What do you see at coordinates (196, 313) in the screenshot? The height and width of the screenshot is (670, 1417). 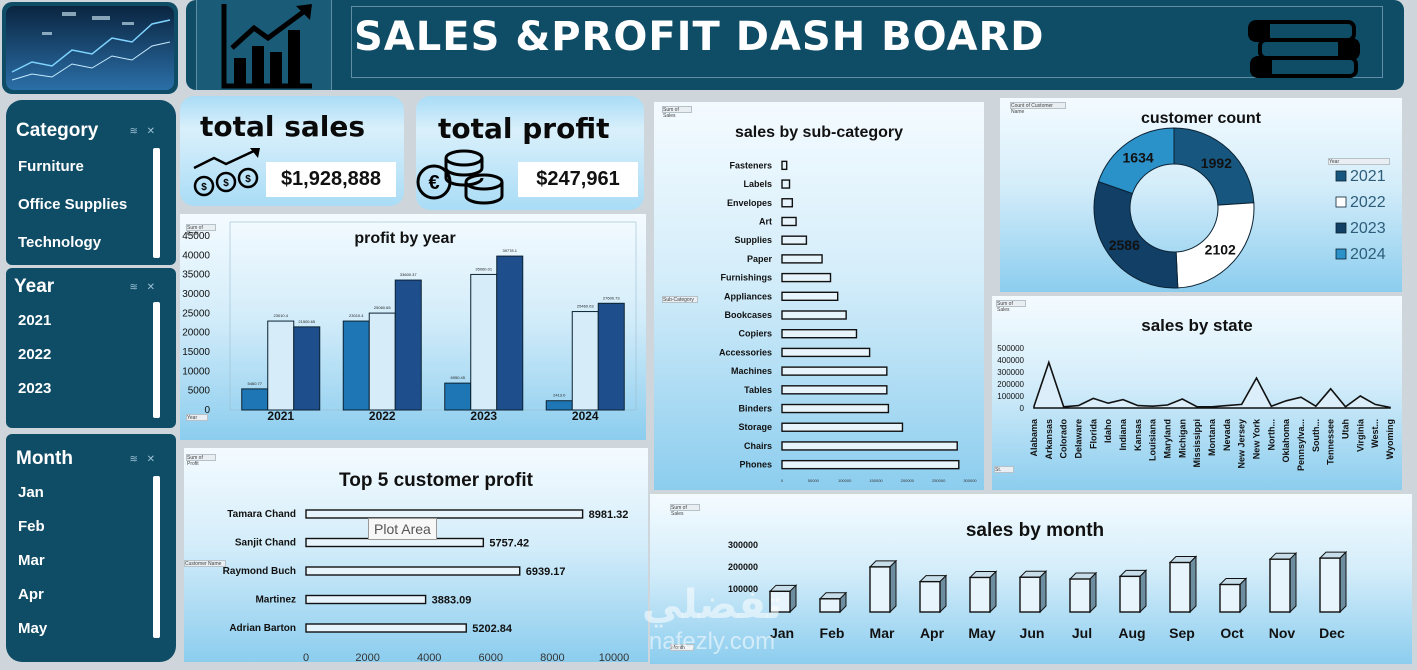 I see `y-tick-label: 25000` at bounding box center [196, 313].